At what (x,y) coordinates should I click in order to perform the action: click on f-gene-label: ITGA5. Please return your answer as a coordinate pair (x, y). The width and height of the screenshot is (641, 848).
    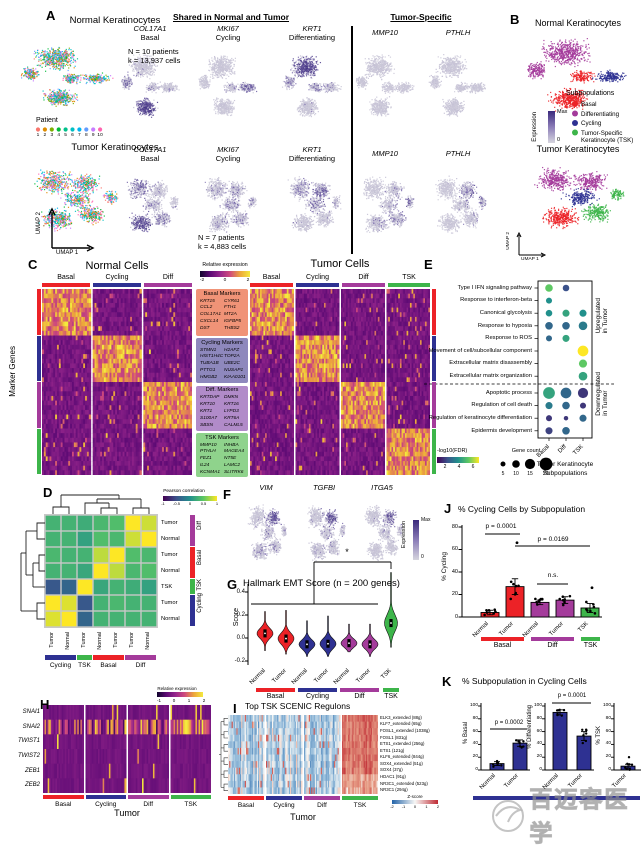
    Looking at the image, I should click on (382, 487).